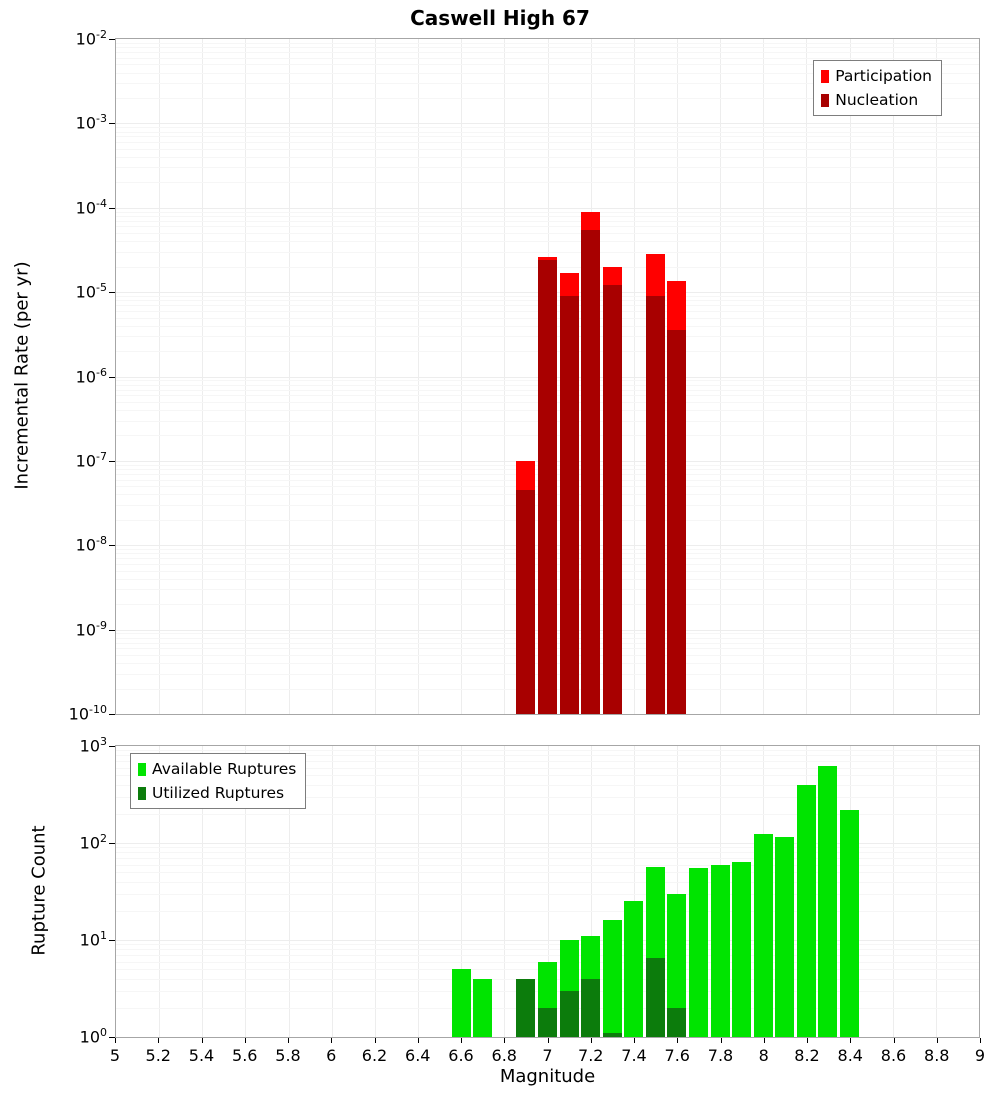  I want to click on legend-item-available-ruptures: Available Ruptures, so click(217, 769).